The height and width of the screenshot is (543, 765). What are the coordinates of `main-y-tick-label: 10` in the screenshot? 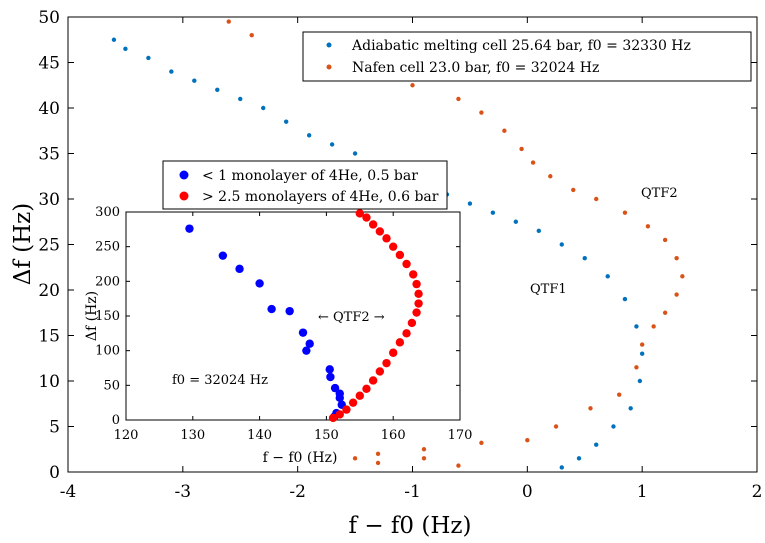 It's located at (49, 382).